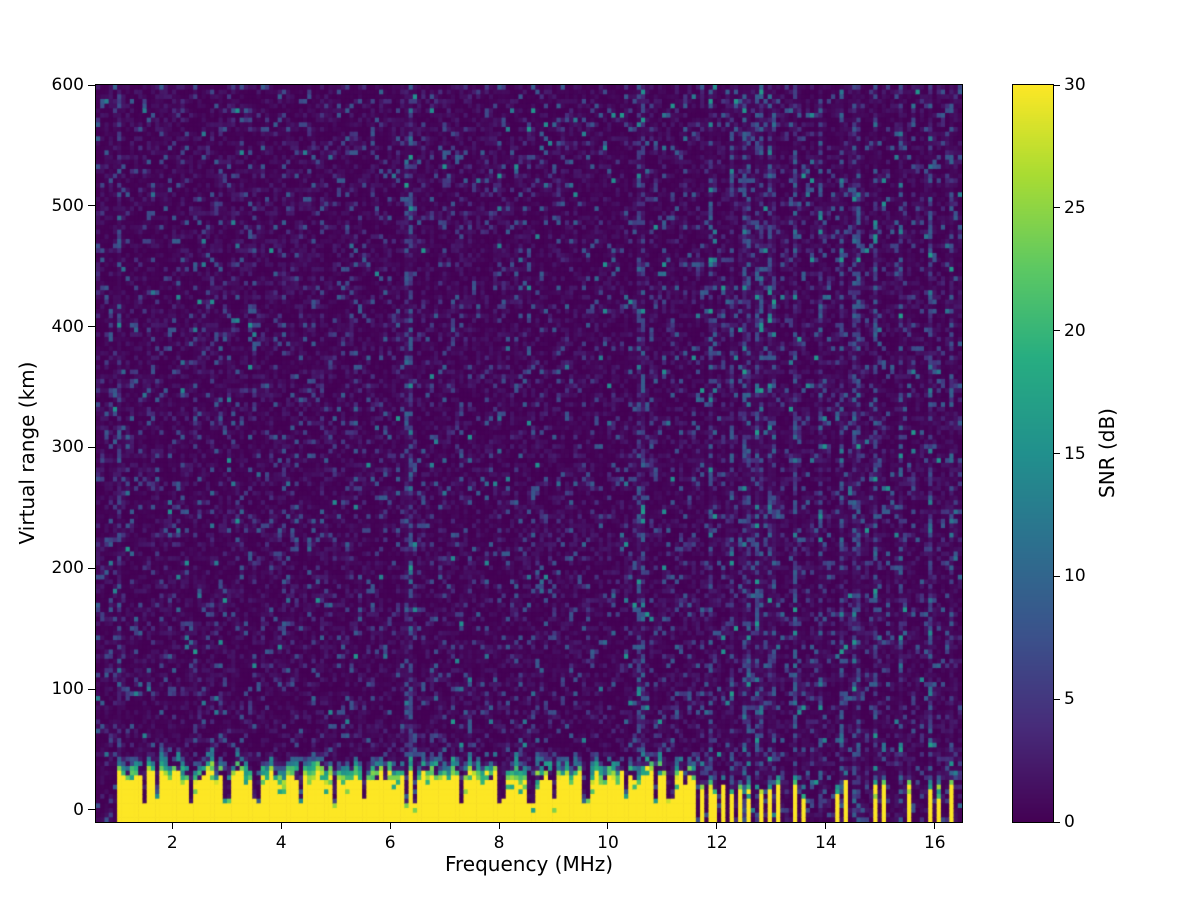 The height and width of the screenshot is (900, 1200). What do you see at coordinates (67, 205) in the screenshot?
I see `y-tick-label: 500` at bounding box center [67, 205].